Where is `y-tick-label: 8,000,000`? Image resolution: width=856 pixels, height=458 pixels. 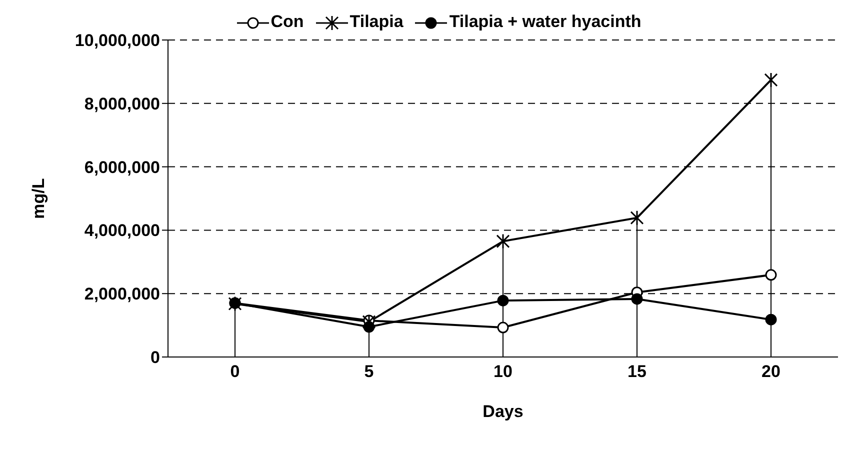 y-tick-label: 8,000,000 is located at coordinates (122, 104).